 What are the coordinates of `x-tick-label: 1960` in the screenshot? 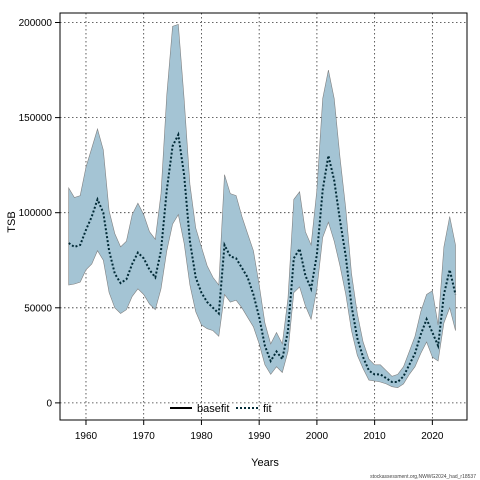 It's located at (86, 436).